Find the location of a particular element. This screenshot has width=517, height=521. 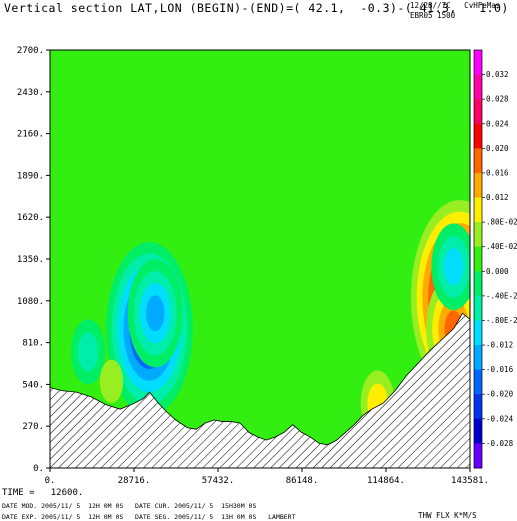

colorbar-label: 0.020 is located at coordinates (497, 148).